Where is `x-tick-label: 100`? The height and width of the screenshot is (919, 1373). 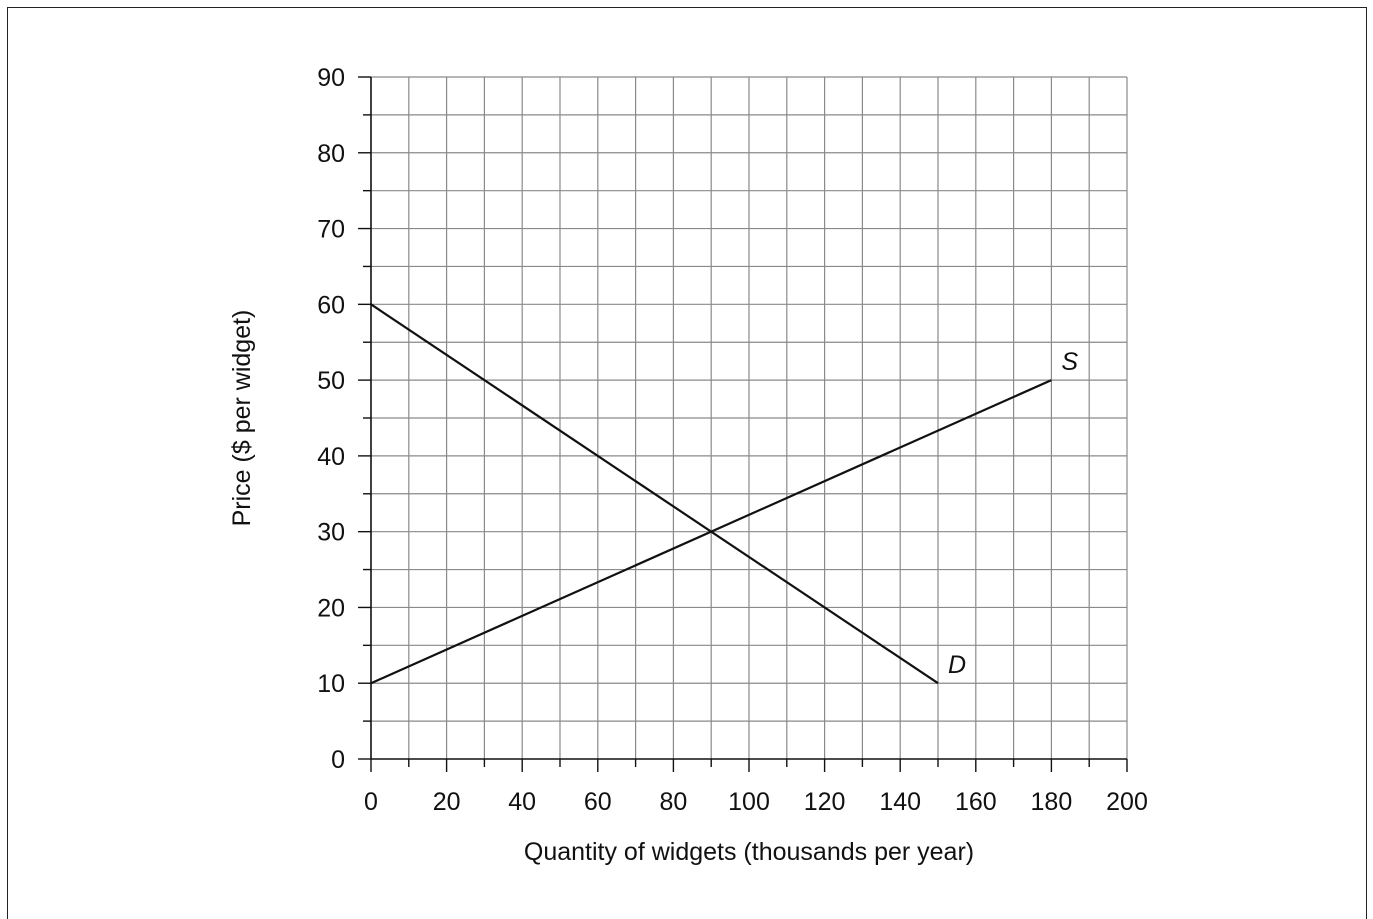
x-tick-label: 100 is located at coordinates (749, 802).